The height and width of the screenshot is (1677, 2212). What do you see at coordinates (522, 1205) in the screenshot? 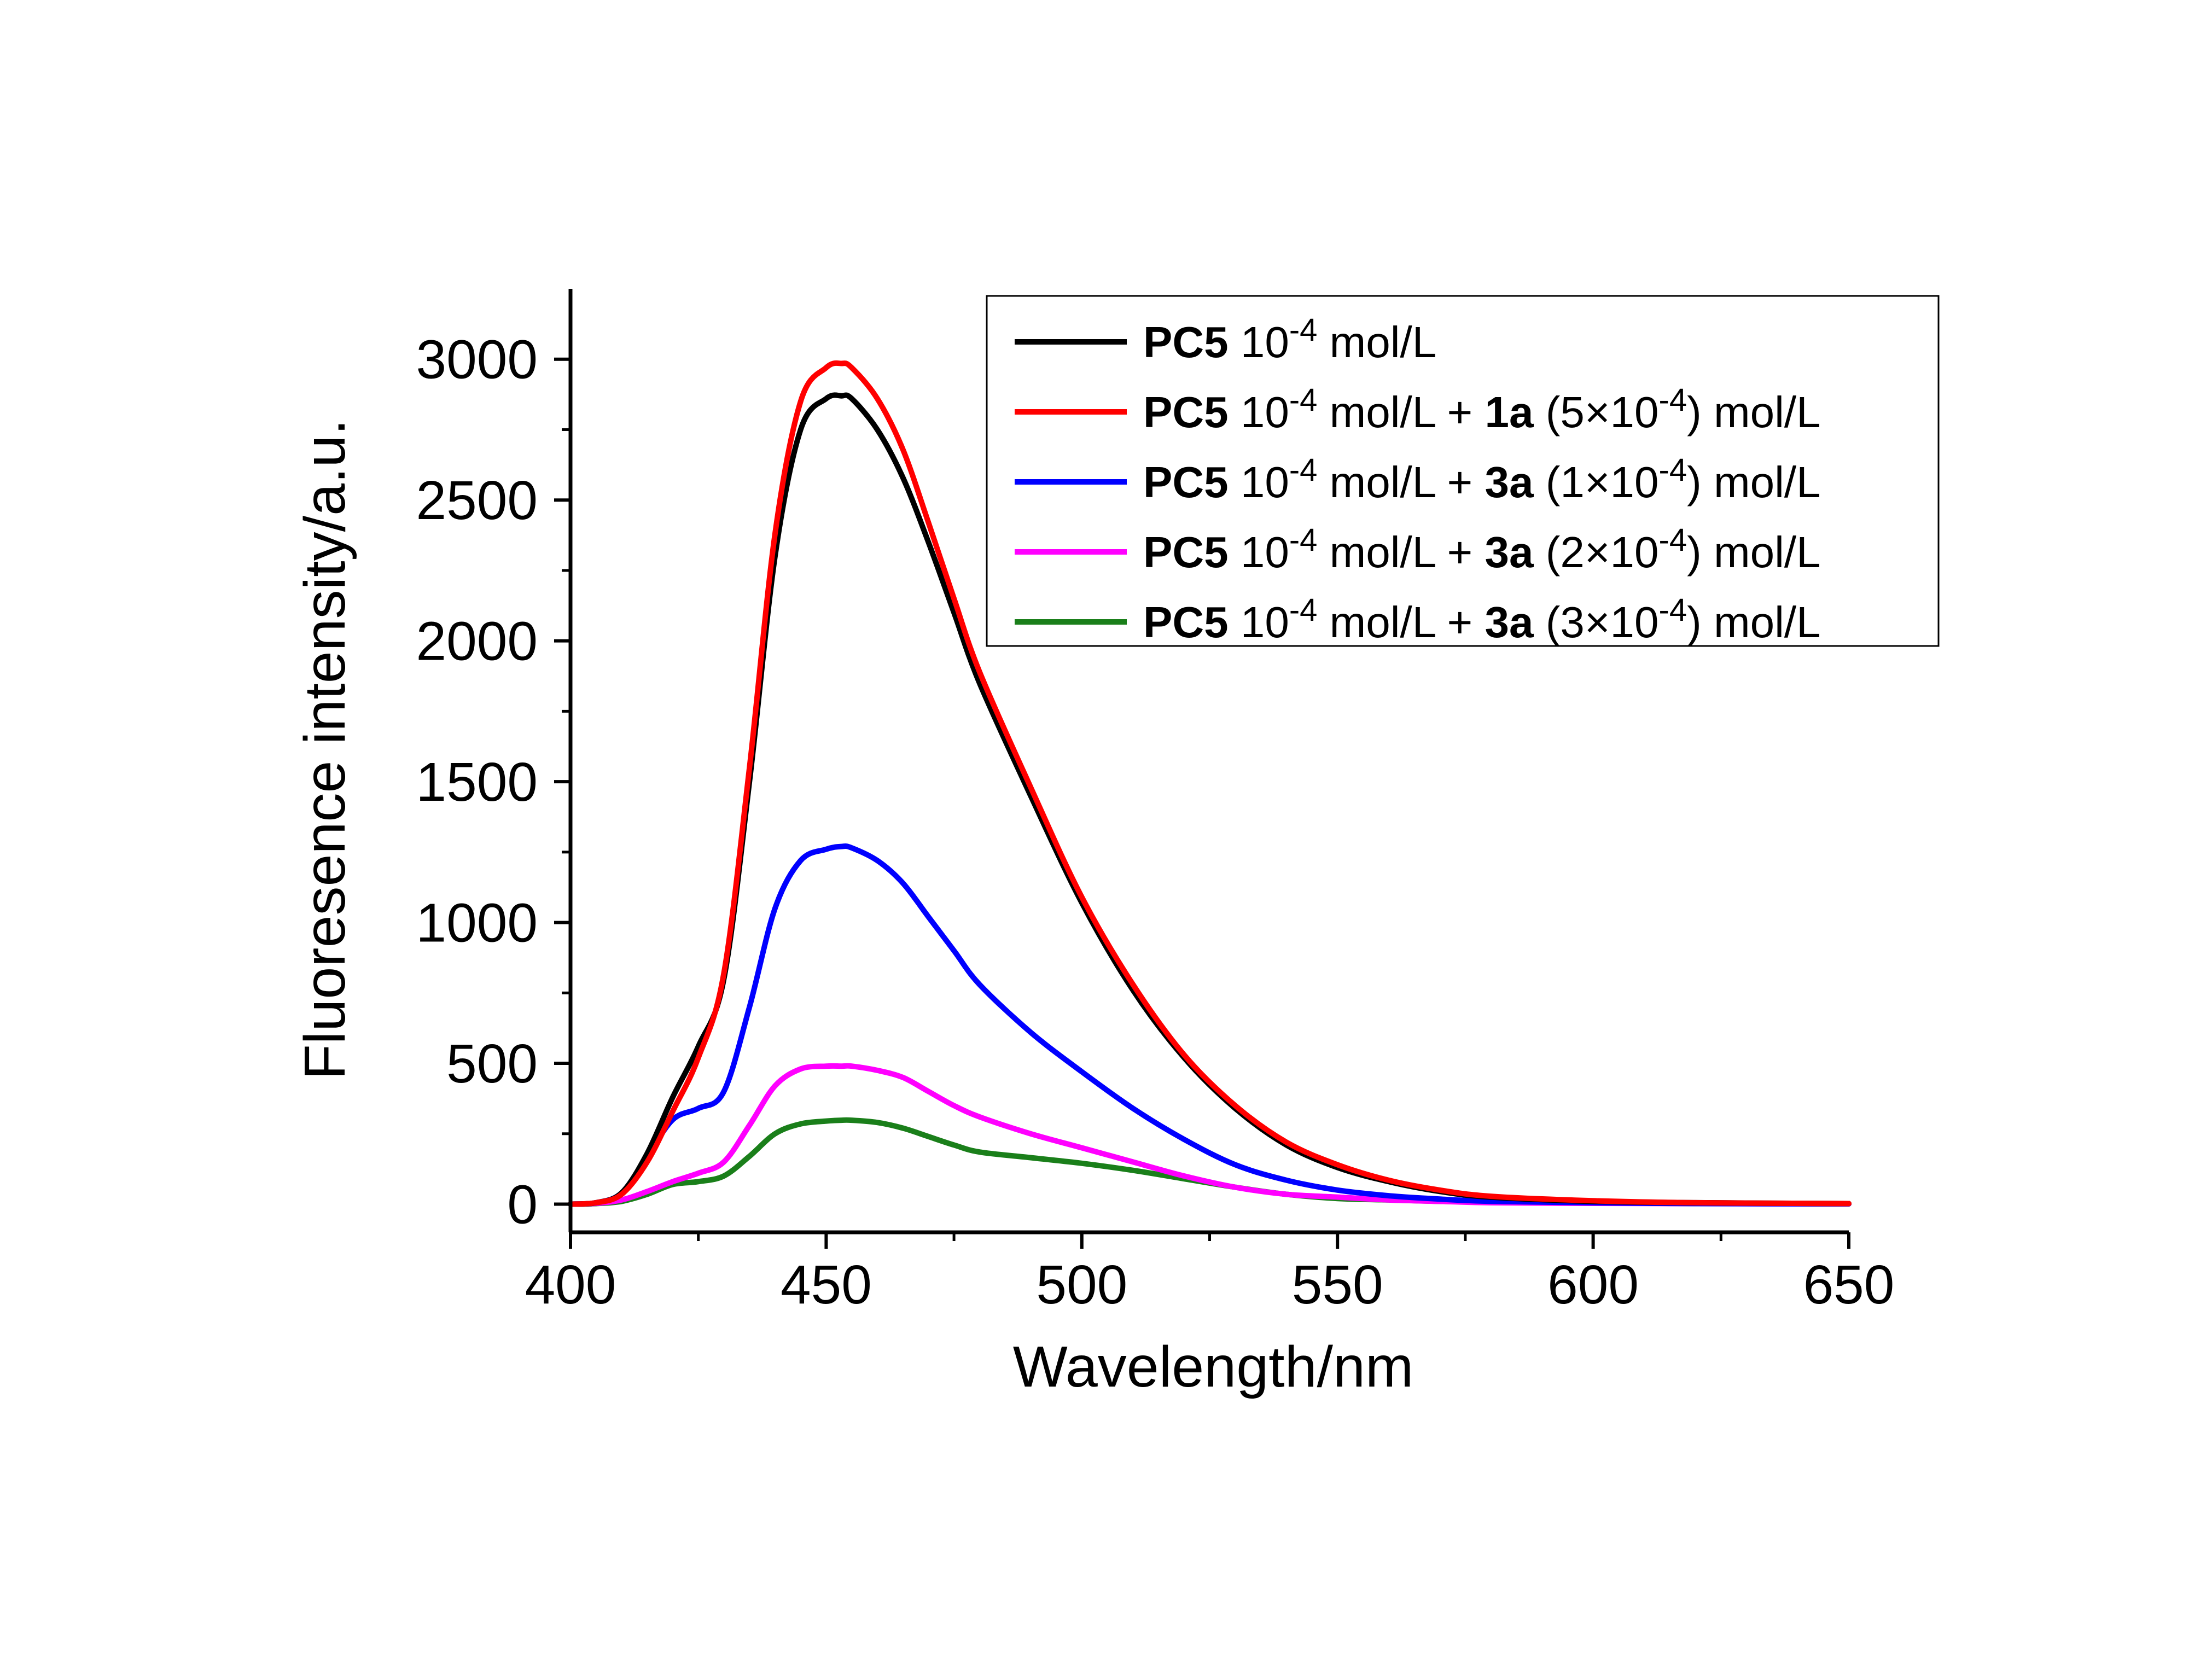
I see `y-tick-label: 0` at bounding box center [522, 1205].